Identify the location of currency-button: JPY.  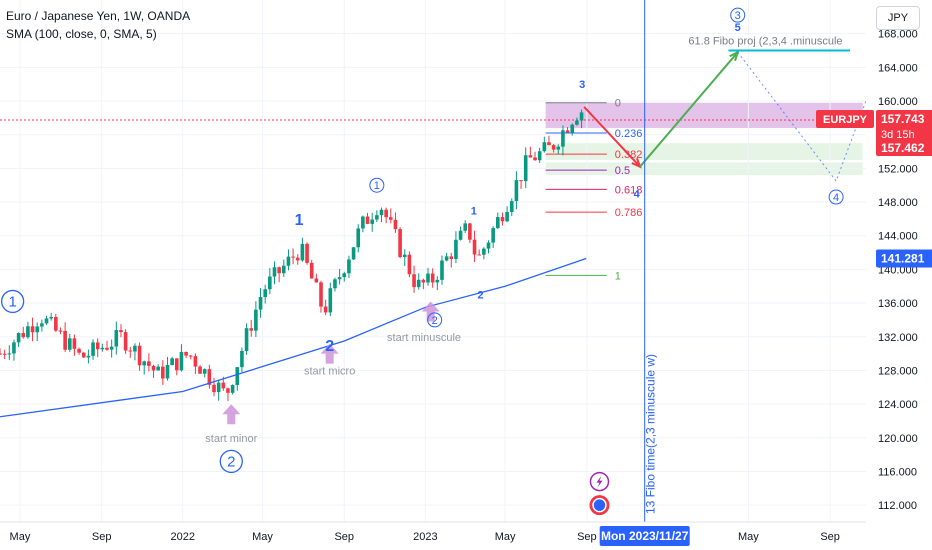
(898, 18).